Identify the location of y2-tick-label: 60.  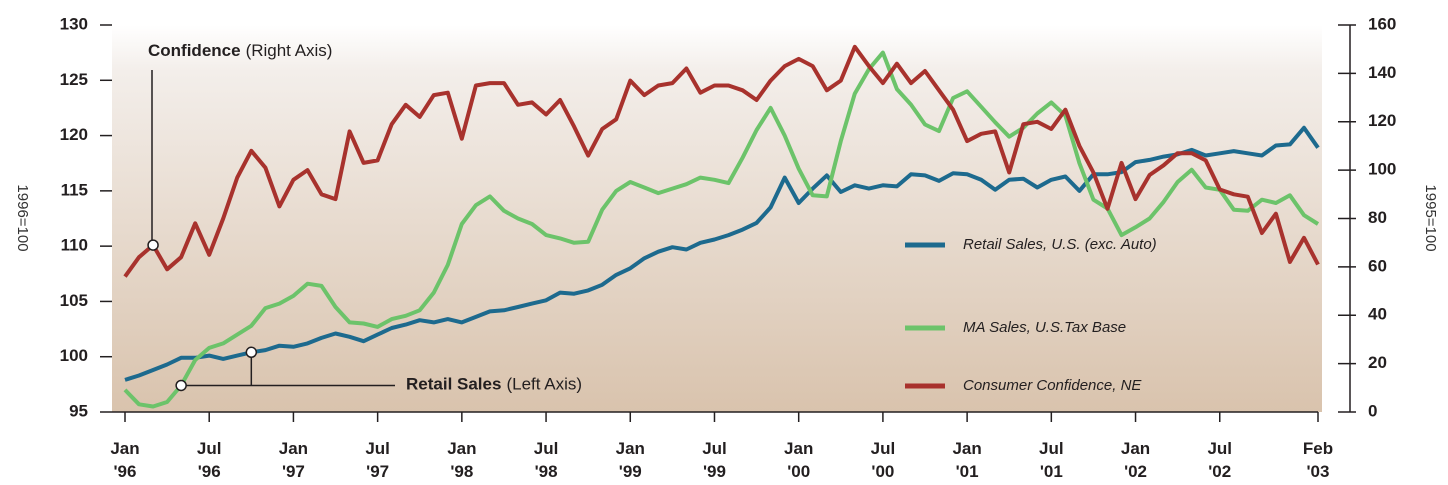
(1377, 265).